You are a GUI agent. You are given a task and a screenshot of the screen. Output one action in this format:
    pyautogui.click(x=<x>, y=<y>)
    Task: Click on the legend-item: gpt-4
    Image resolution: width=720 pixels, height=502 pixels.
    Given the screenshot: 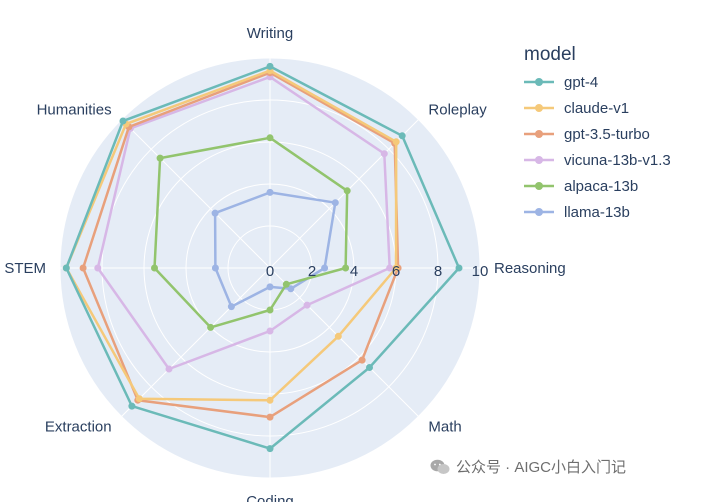 What is the action you would take?
    pyautogui.click(x=561, y=82)
    